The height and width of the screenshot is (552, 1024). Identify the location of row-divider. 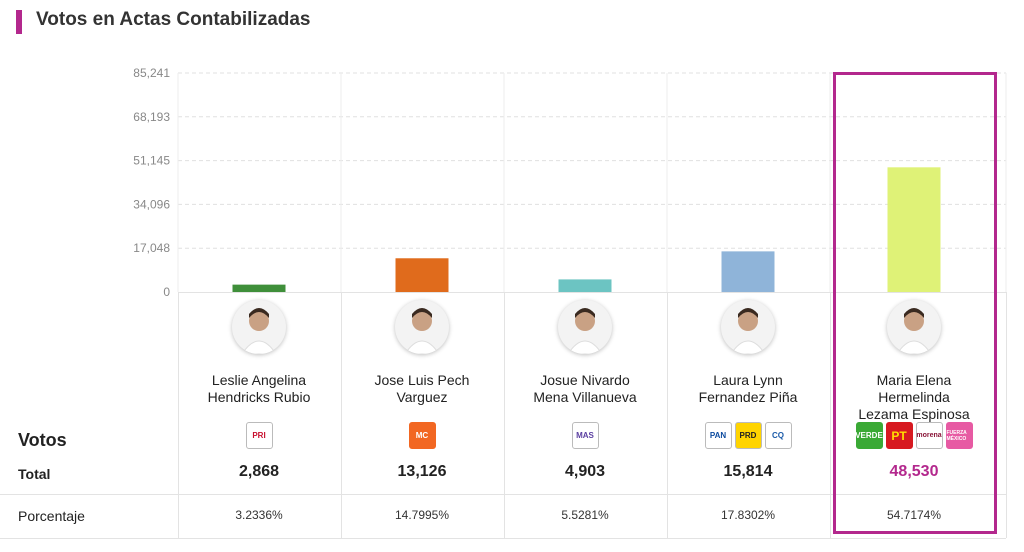
(503, 494).